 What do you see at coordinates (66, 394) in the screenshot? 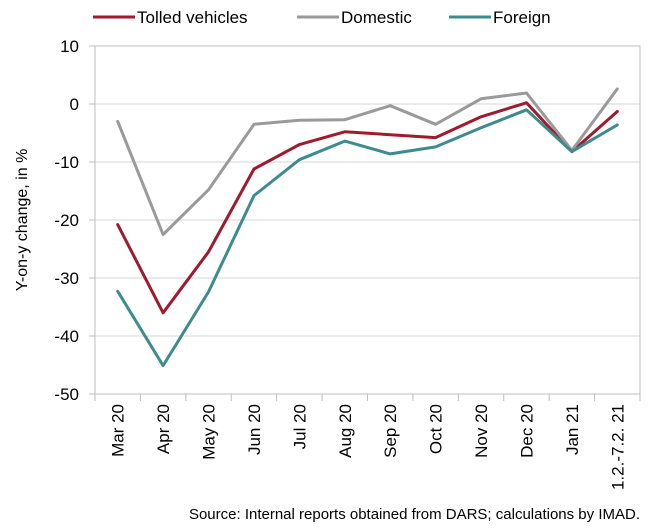
I see `y-tick-label: -50` at bounding box center [66, 394].